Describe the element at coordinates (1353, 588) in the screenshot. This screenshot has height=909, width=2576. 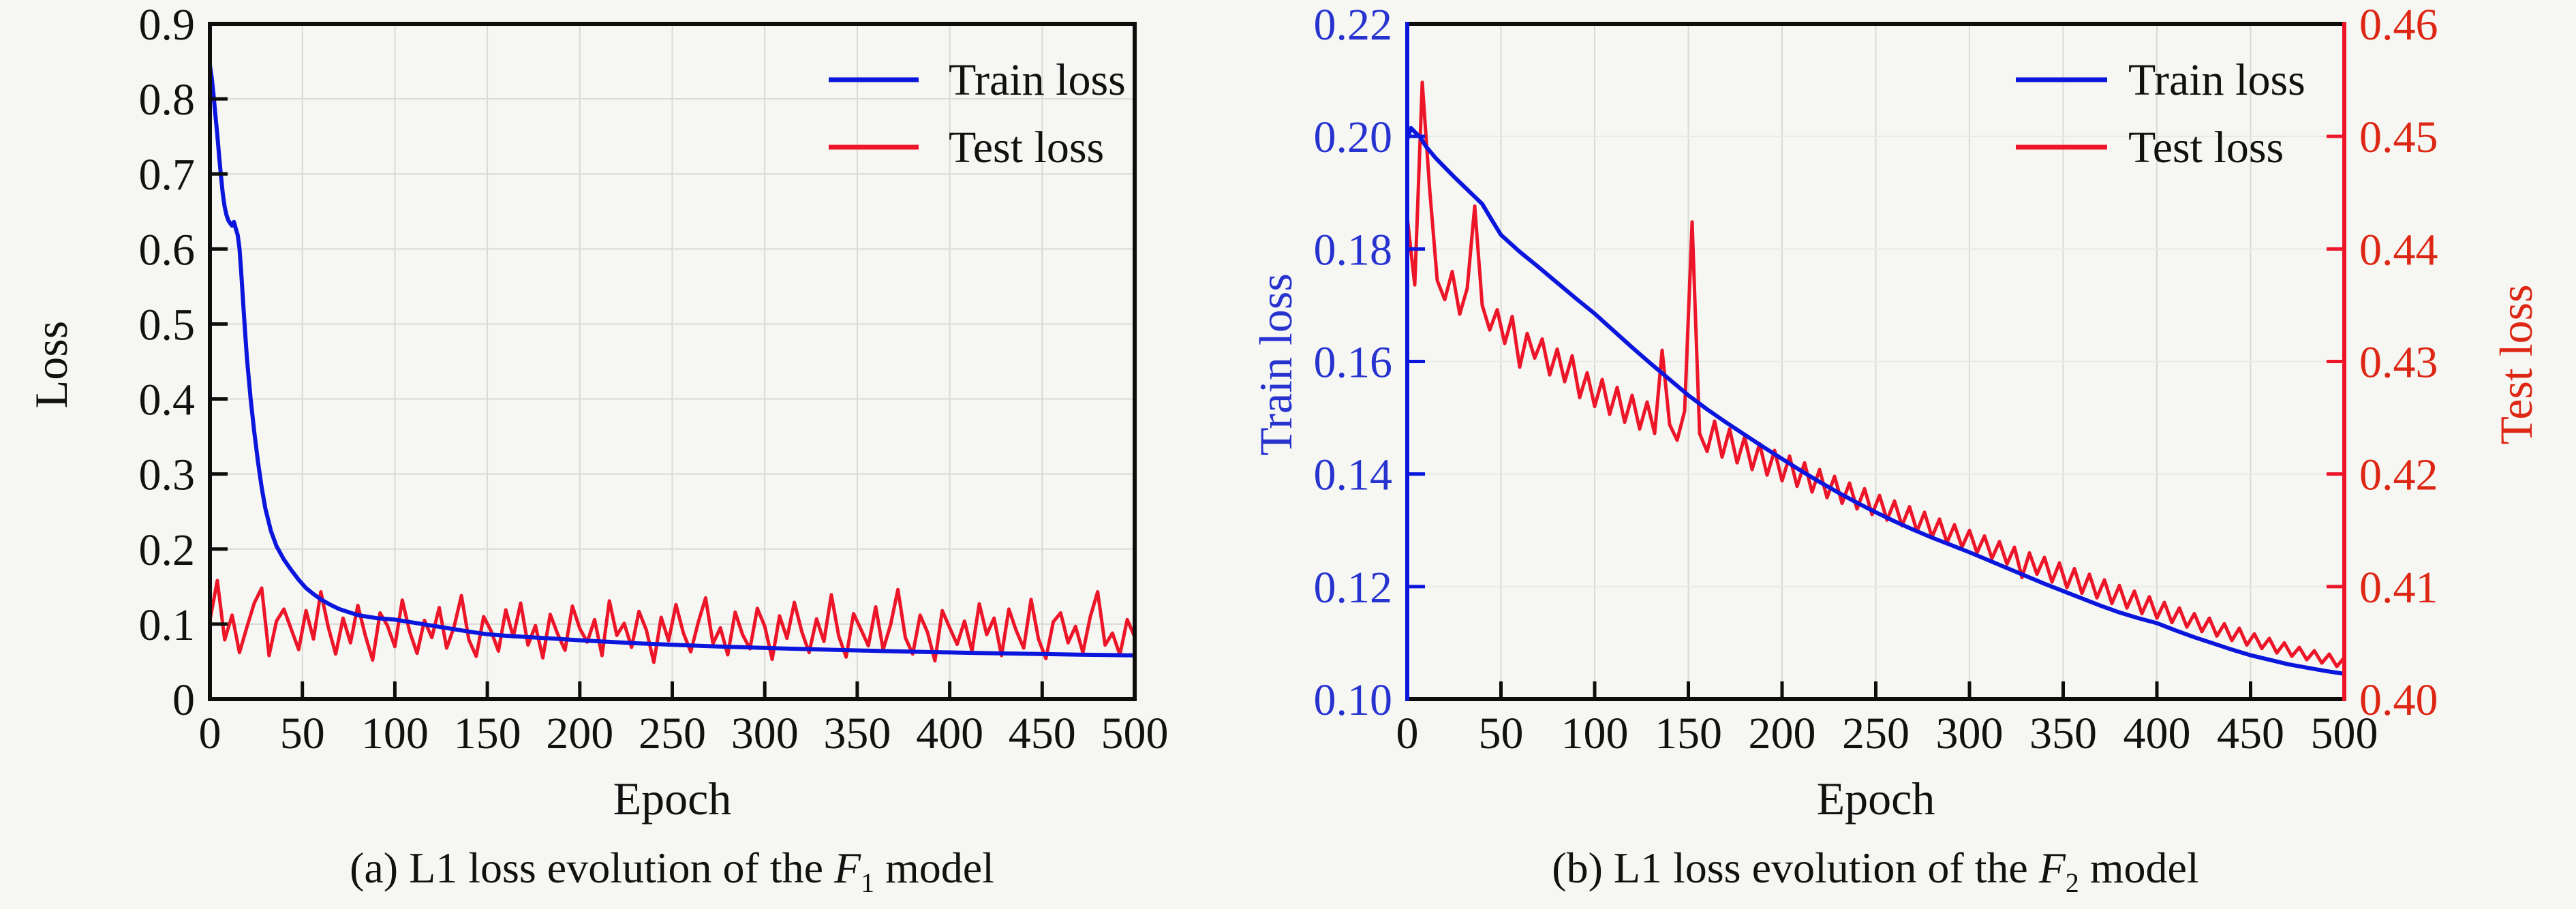
I see `left-y-tick-label: 0.12` at that location.